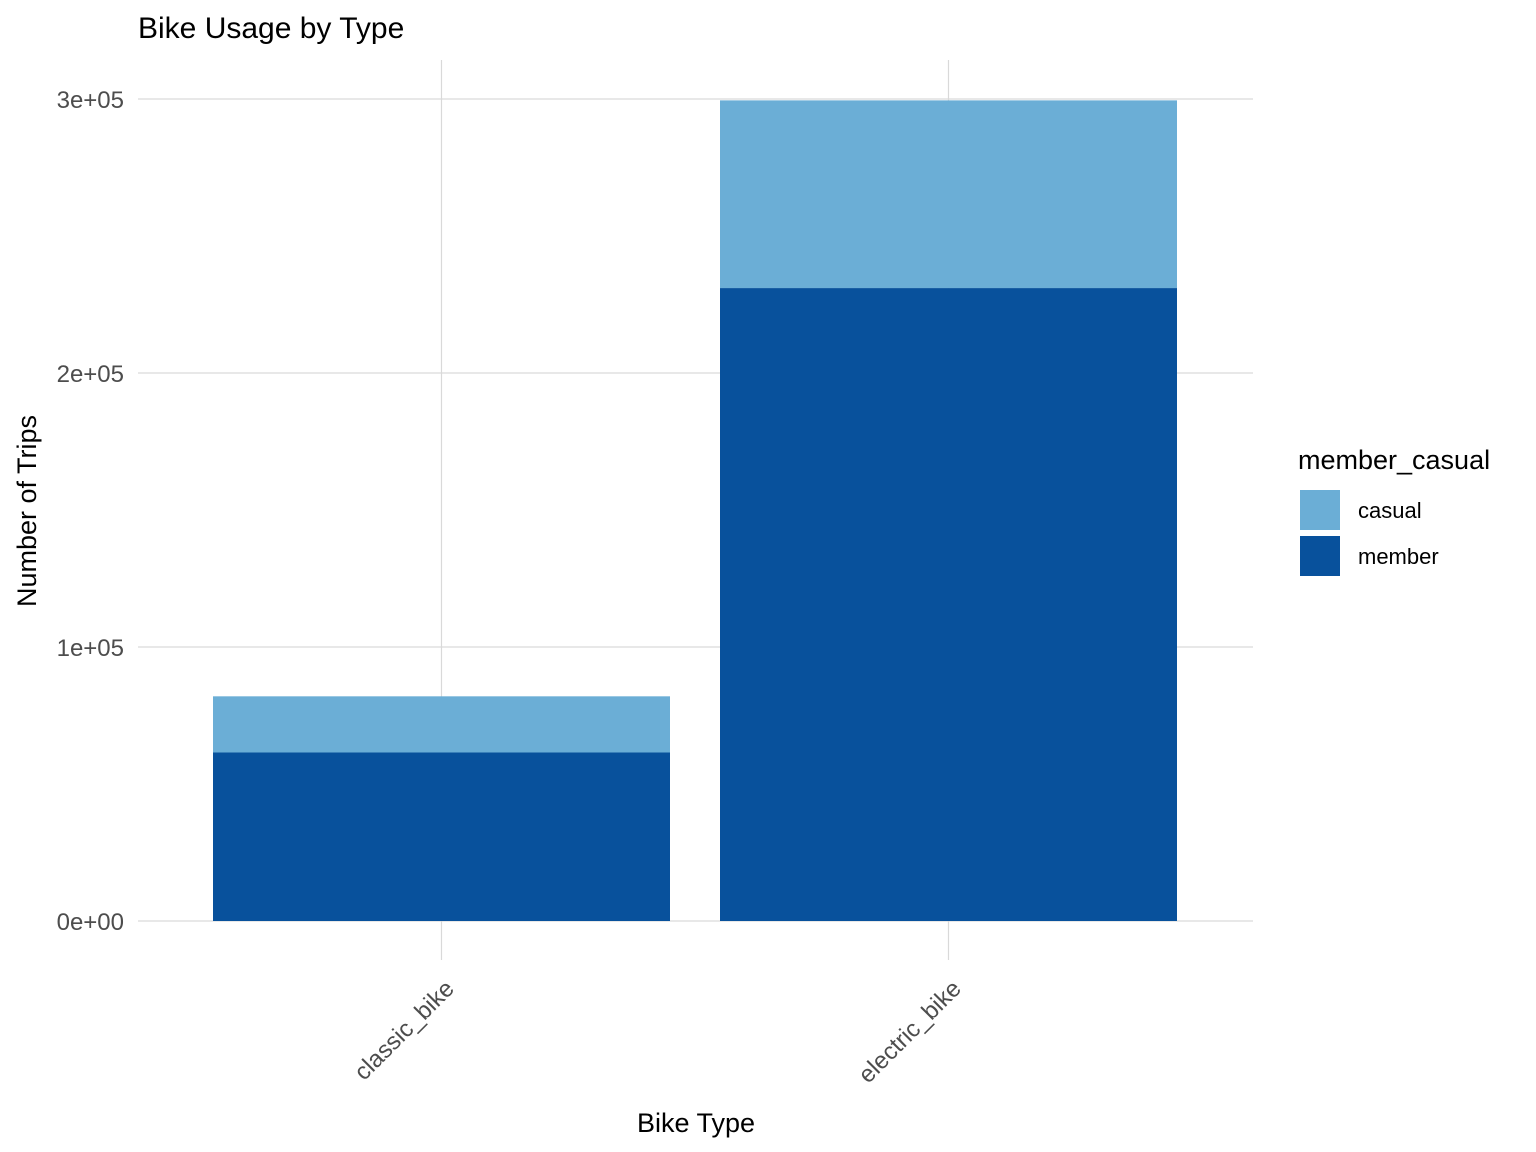  What do you see at coordinates (90, 374) in the screenshot?
I see `y-tick-label: 2e+05` at bounding box center [90, 374].